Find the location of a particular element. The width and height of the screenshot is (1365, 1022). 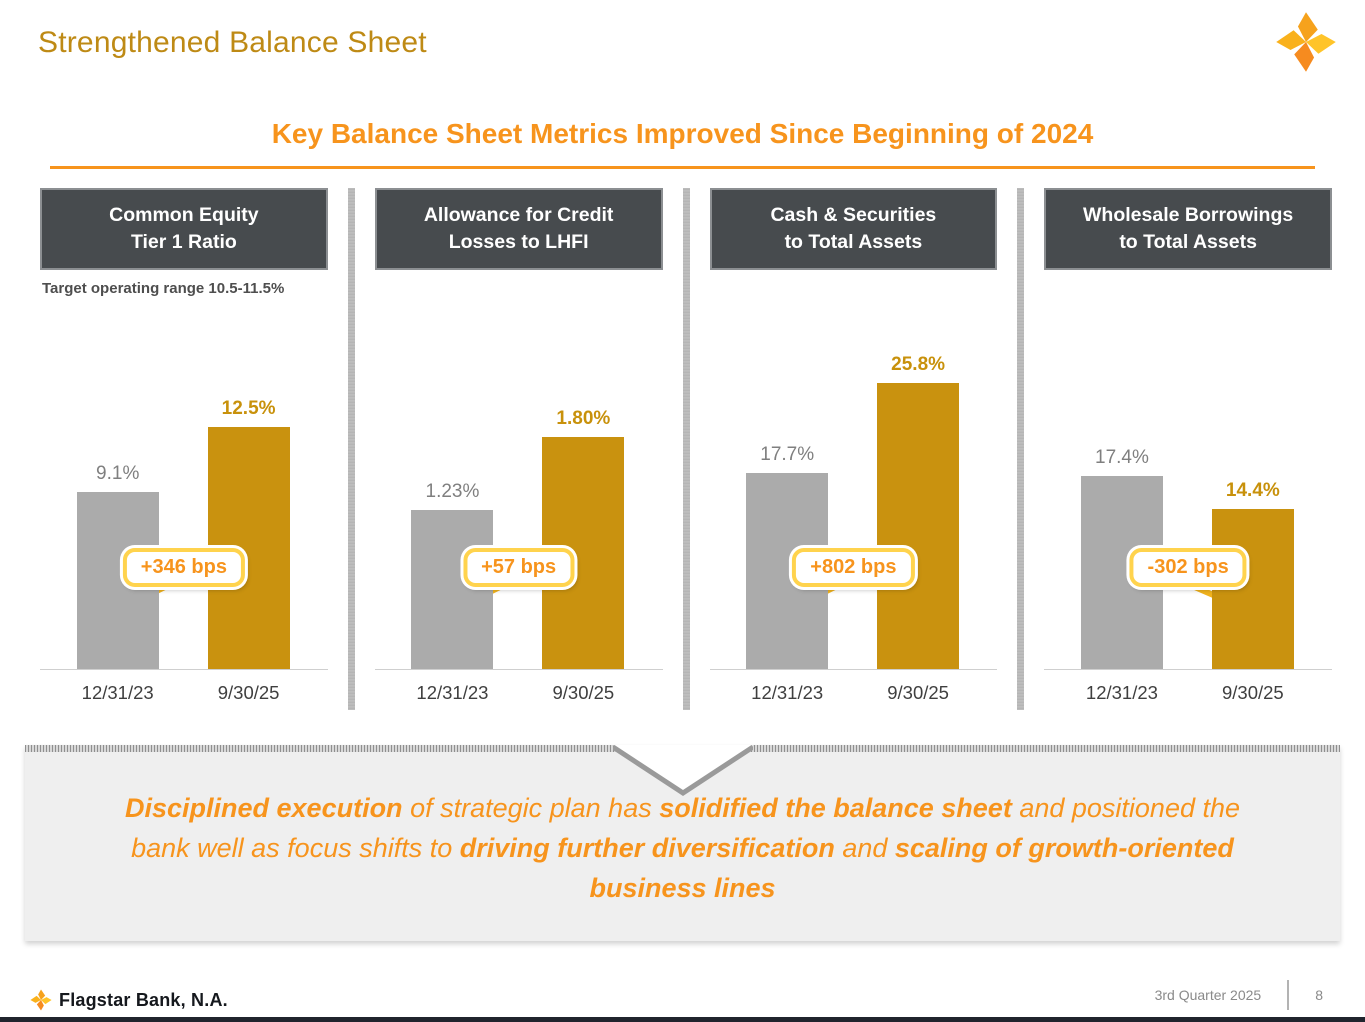

bar-value-label: 12.5% is located at coordinates (248, 408).